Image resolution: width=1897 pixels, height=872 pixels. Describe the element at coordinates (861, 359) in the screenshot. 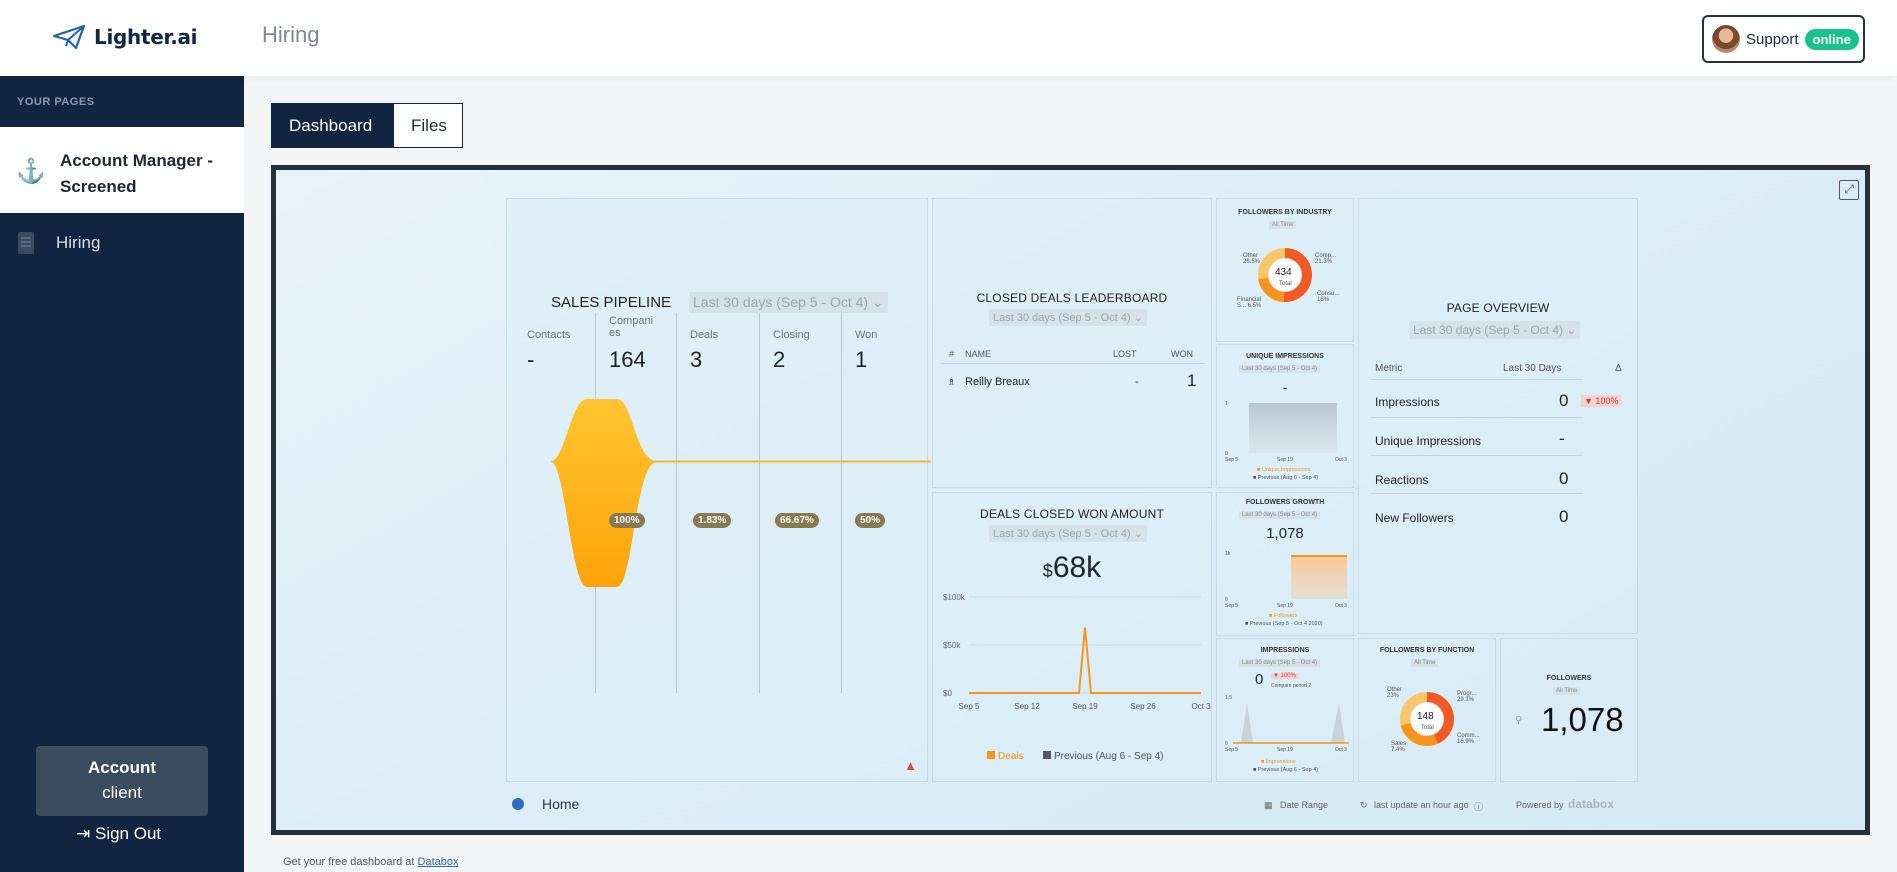

I see `stage-value: 1` at that location.